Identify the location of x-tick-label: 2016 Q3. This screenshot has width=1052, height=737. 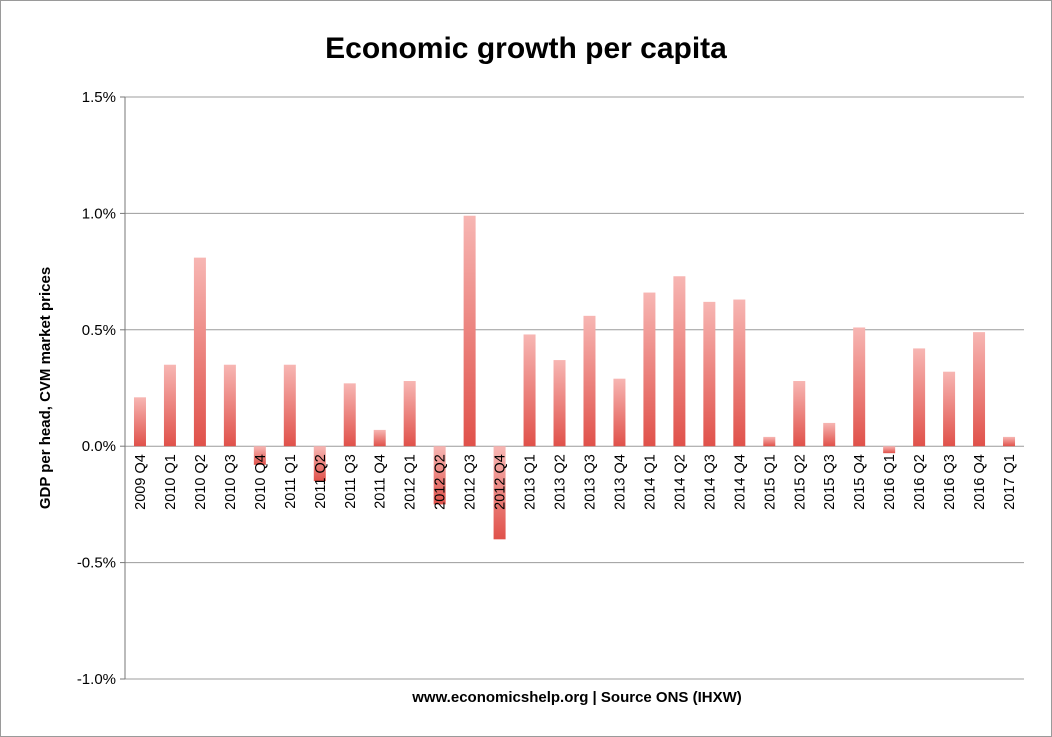
(950, 482).